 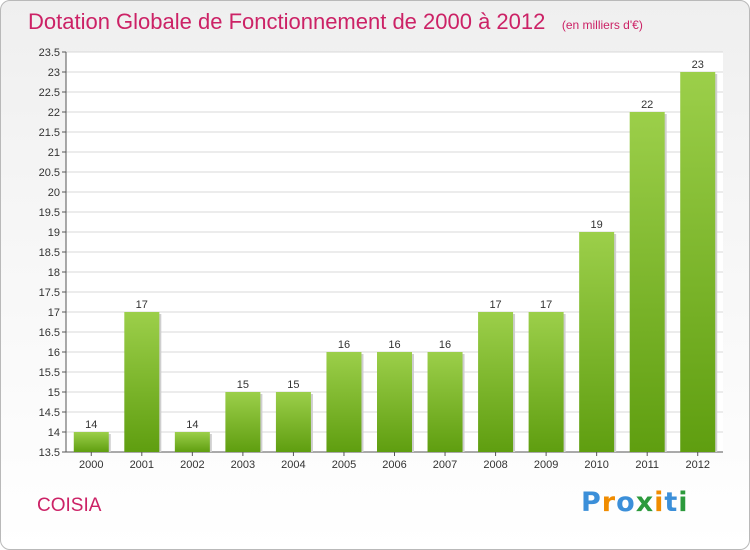 What do you see at coordinates (91, 465) in the screenshot?
I see `x-tick-label: 2000` at bounding box center [91, 465].